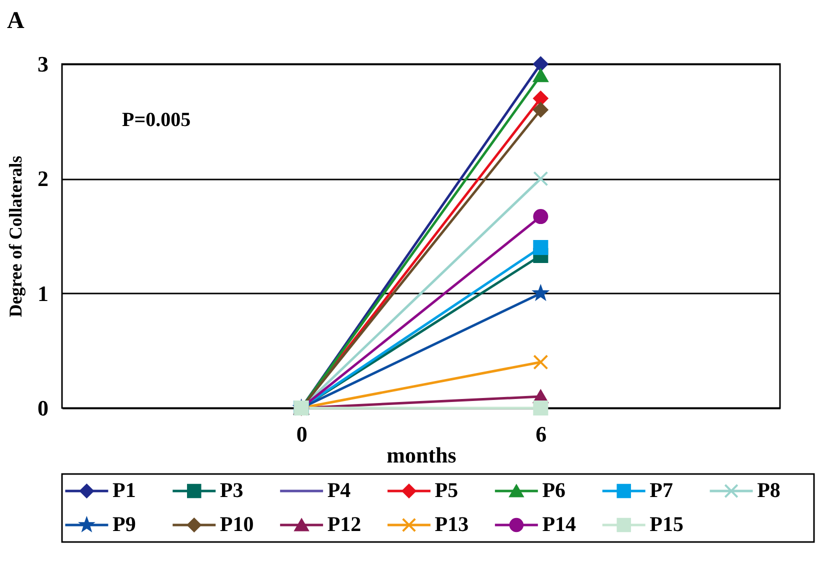 This screenshot has width=823, height=585. What do you see at coordinates (237, 524) in the screenshot?
I see `legend-label: P10` at bounding box center [237, 524].